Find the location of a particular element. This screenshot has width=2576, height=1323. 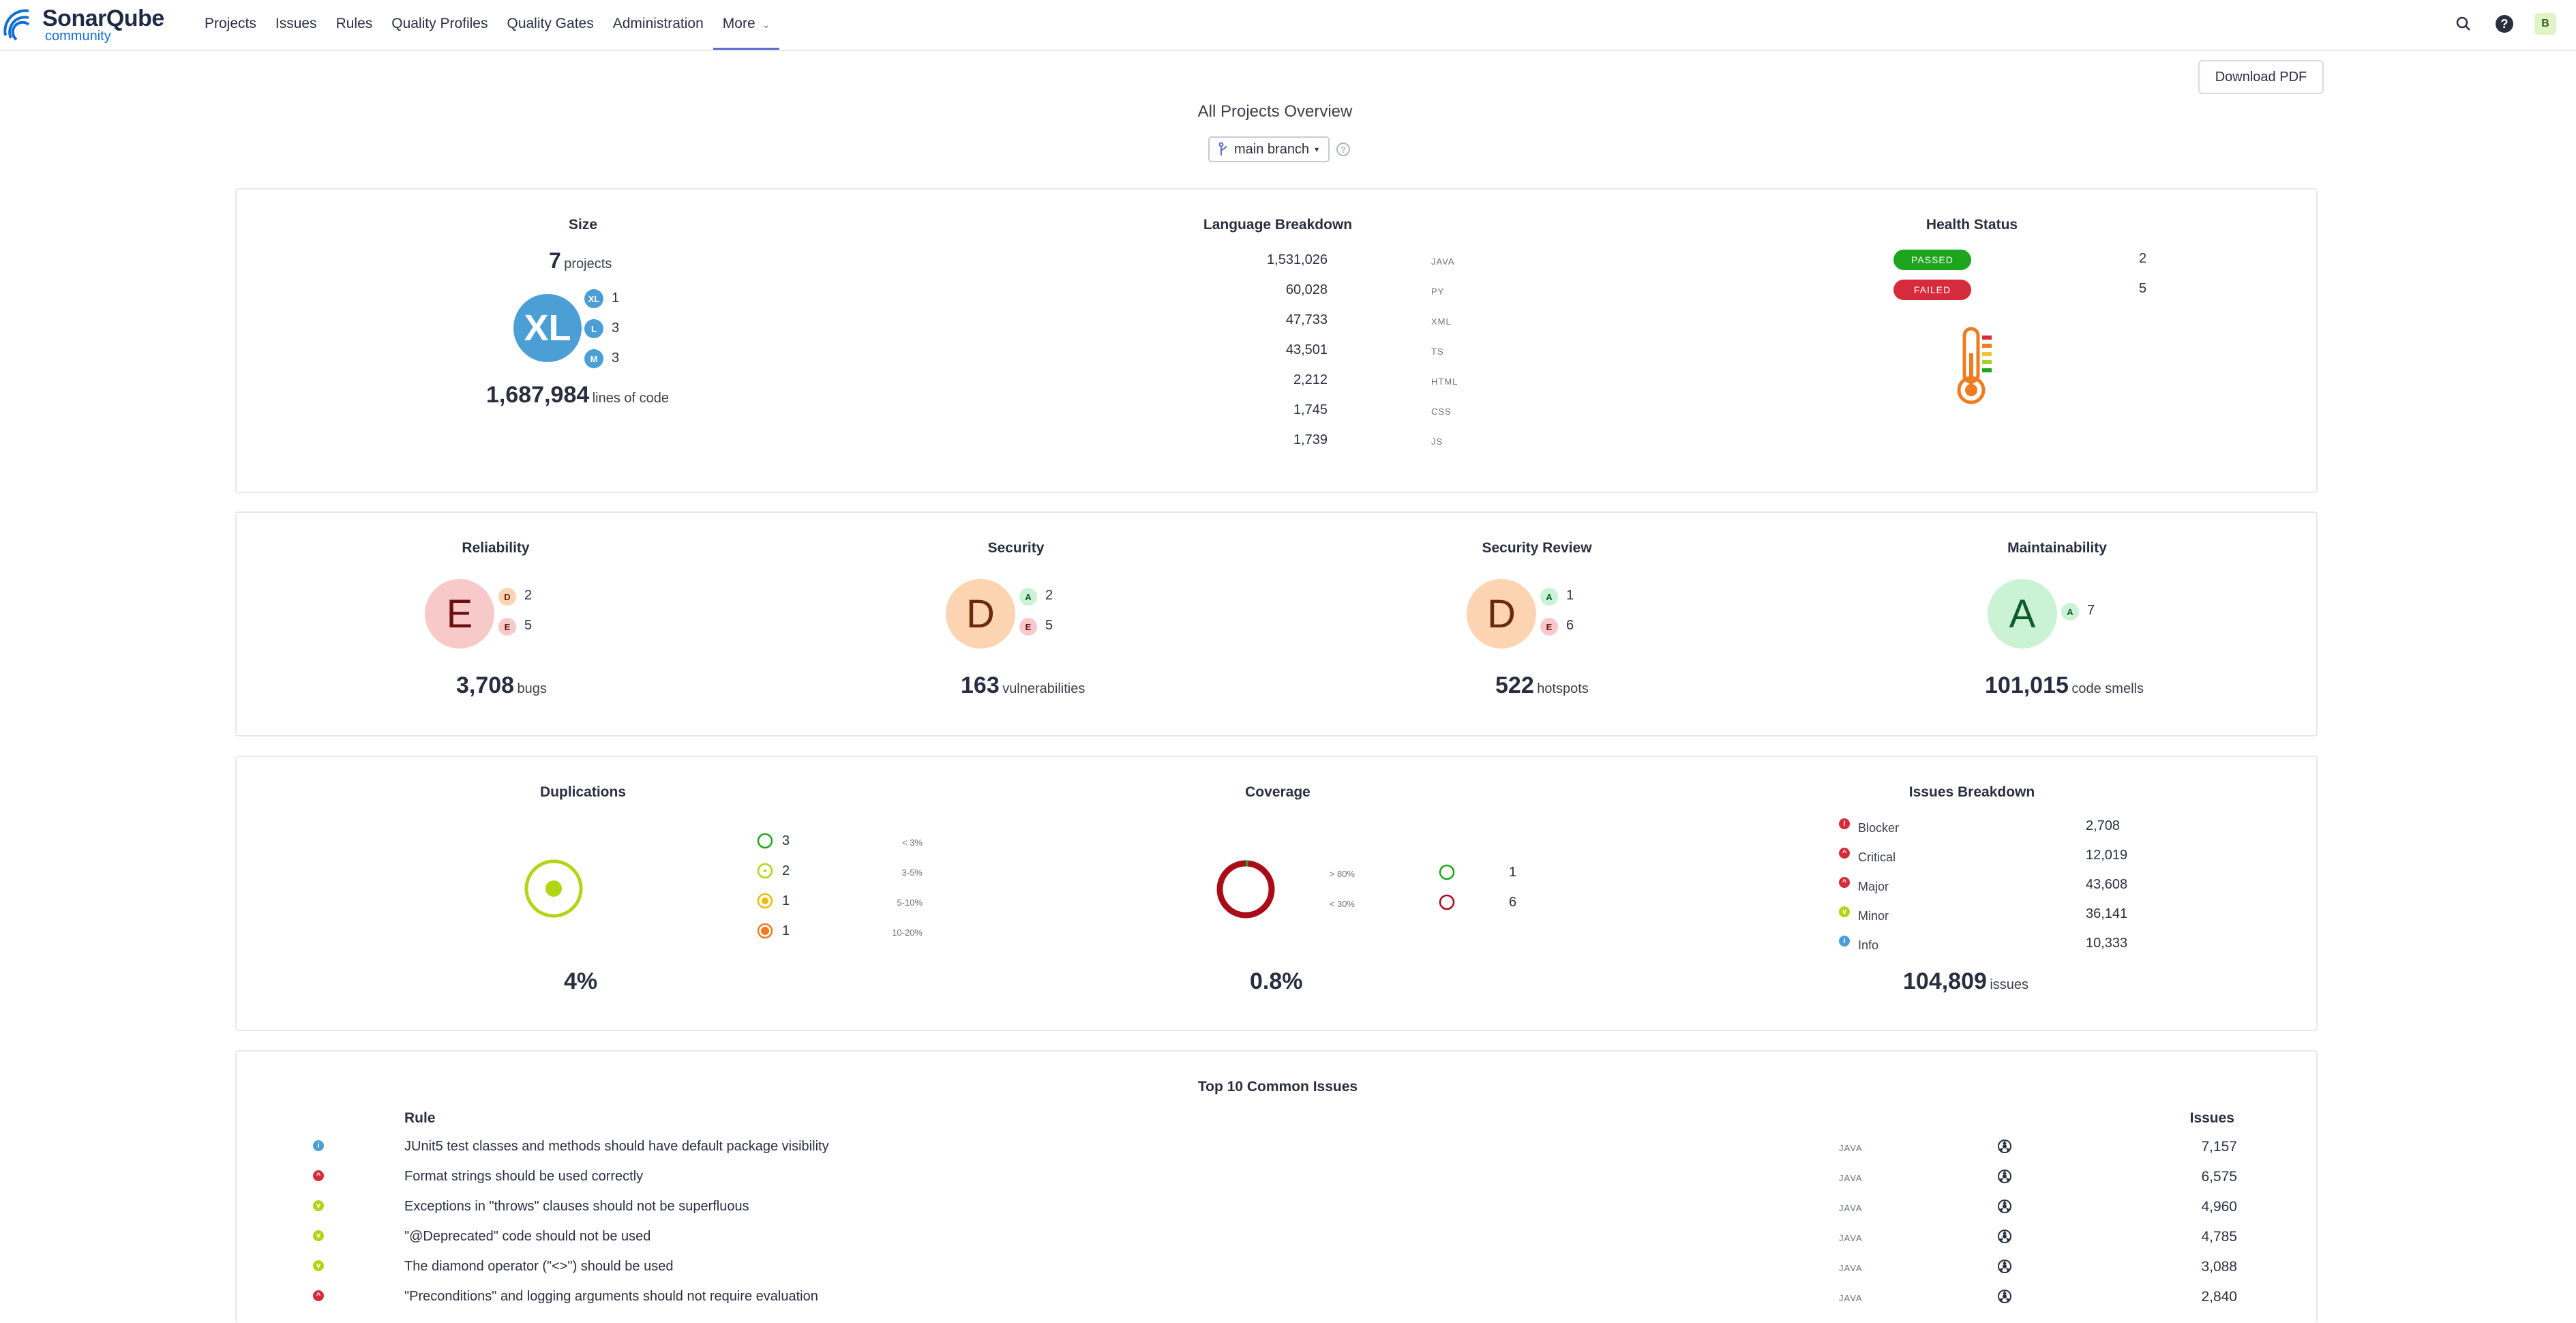

reliability-breakdown-count-1: 2 is located at coordinates (528, 595).